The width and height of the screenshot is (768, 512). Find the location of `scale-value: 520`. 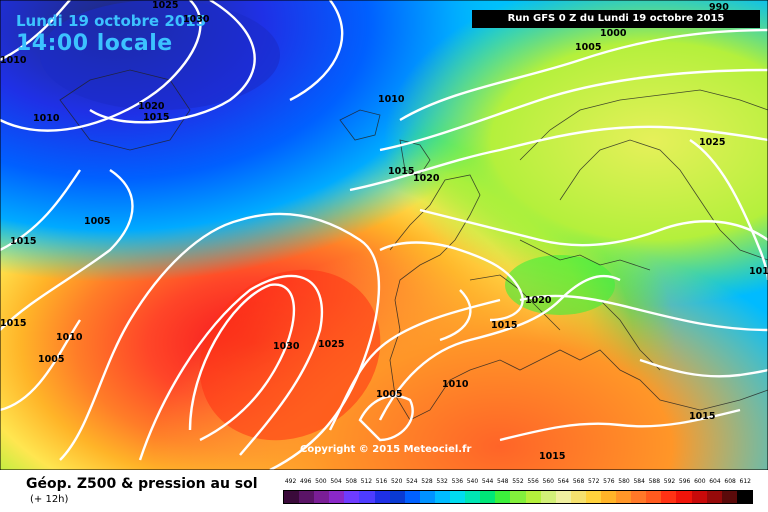

scale-value: 520 is located at coordinates (396, 481).